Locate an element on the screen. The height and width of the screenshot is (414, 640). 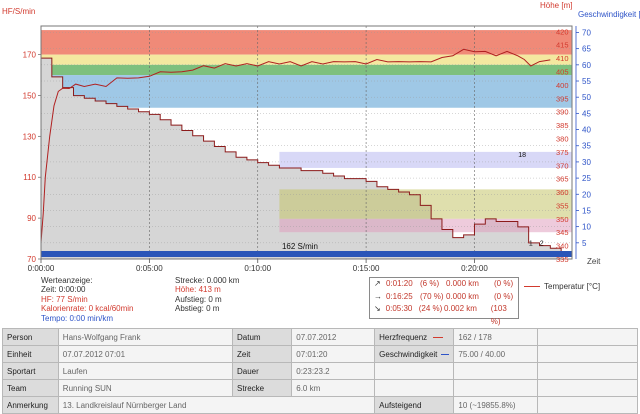
speed-line-icon is located at coordinates (445, 354).